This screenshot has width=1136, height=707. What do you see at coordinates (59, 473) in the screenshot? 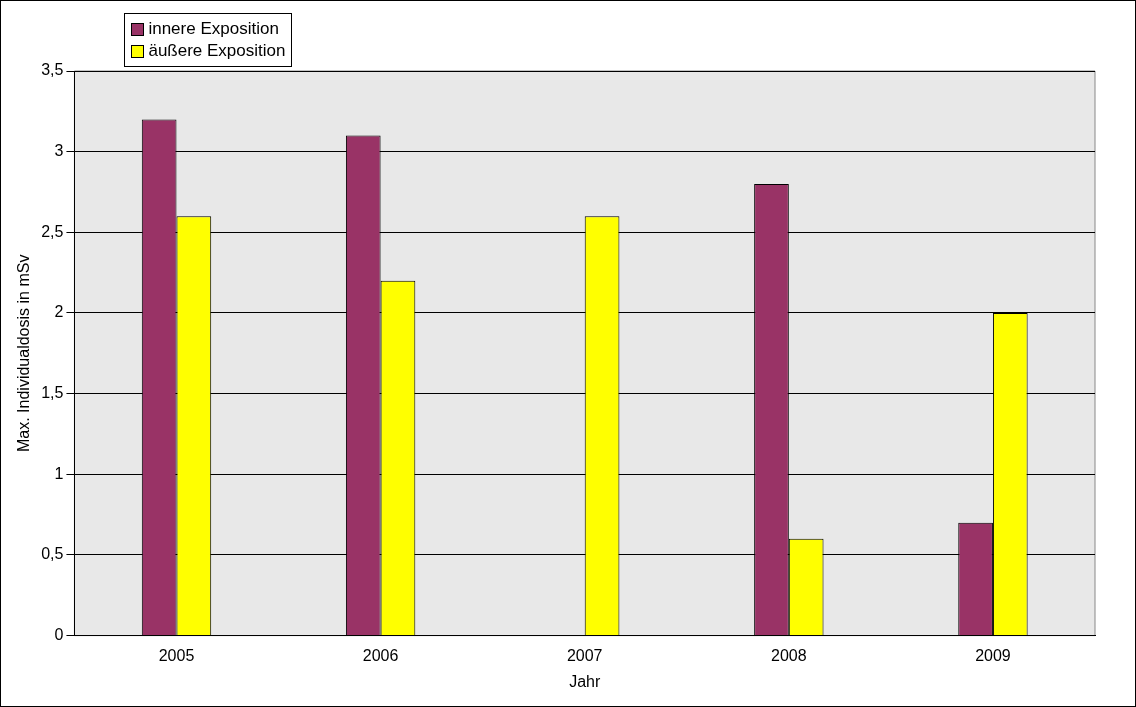
I see `y-tick-label: 1` at bounding box center [59, 473].